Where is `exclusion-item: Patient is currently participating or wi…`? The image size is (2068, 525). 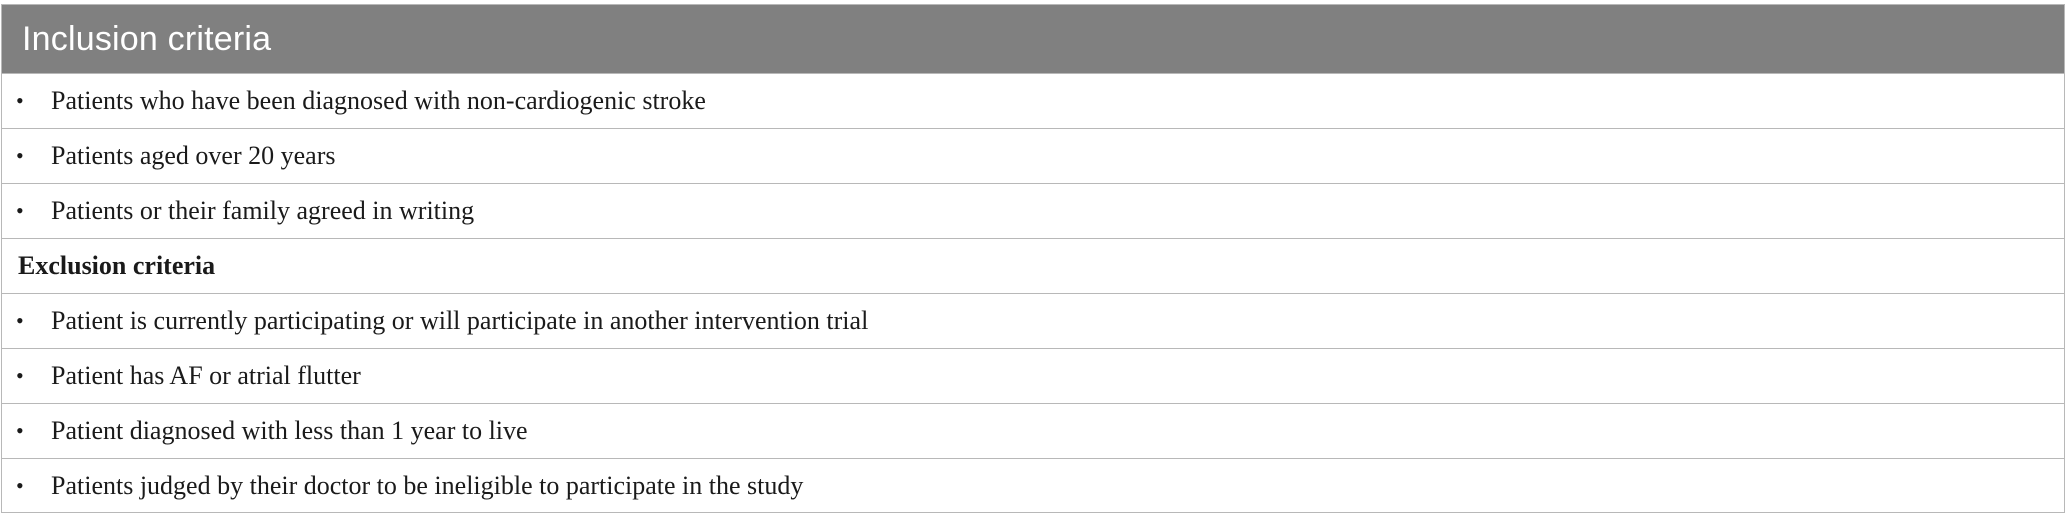
exclusion-item: Patient is currently participating or wi… is located at coordinates (460, 320).